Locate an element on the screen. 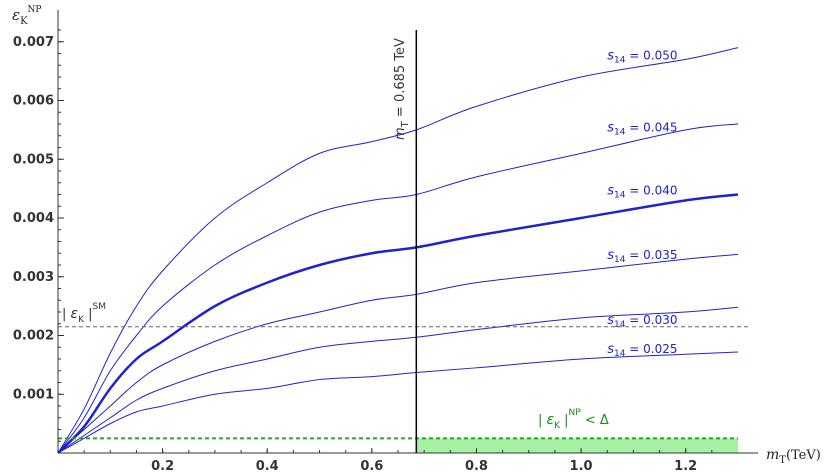 The width and height of the screenshot is (825, 475). x-tick-label: 0.8 is located at coordinates (476, 466).